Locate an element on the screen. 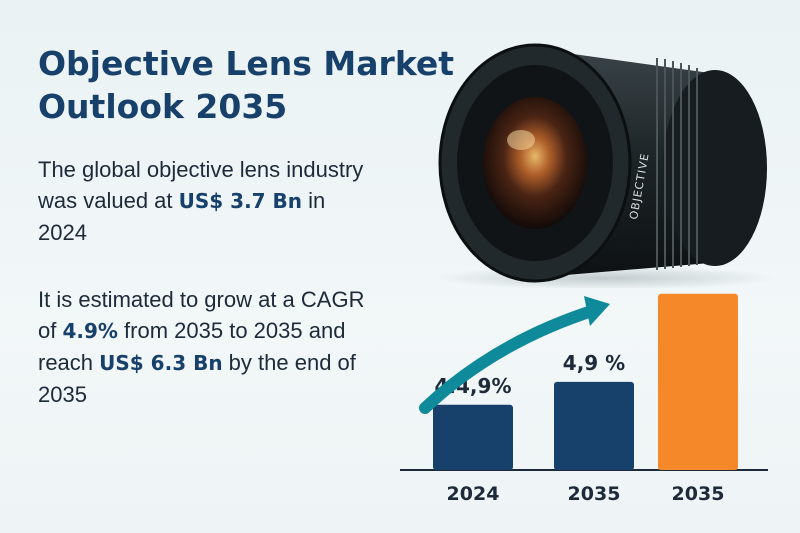 The width and height of the screenshot is (800, 533). category-label-0: 2024 is located at coordinates (473, 494).